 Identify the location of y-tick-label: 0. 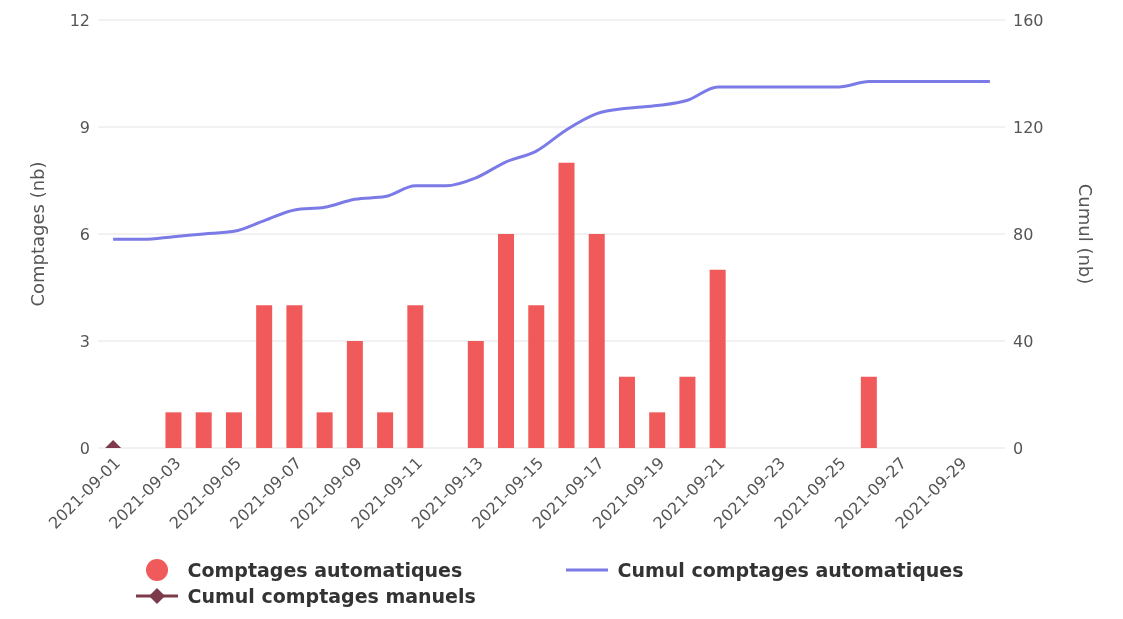
(84, 448).